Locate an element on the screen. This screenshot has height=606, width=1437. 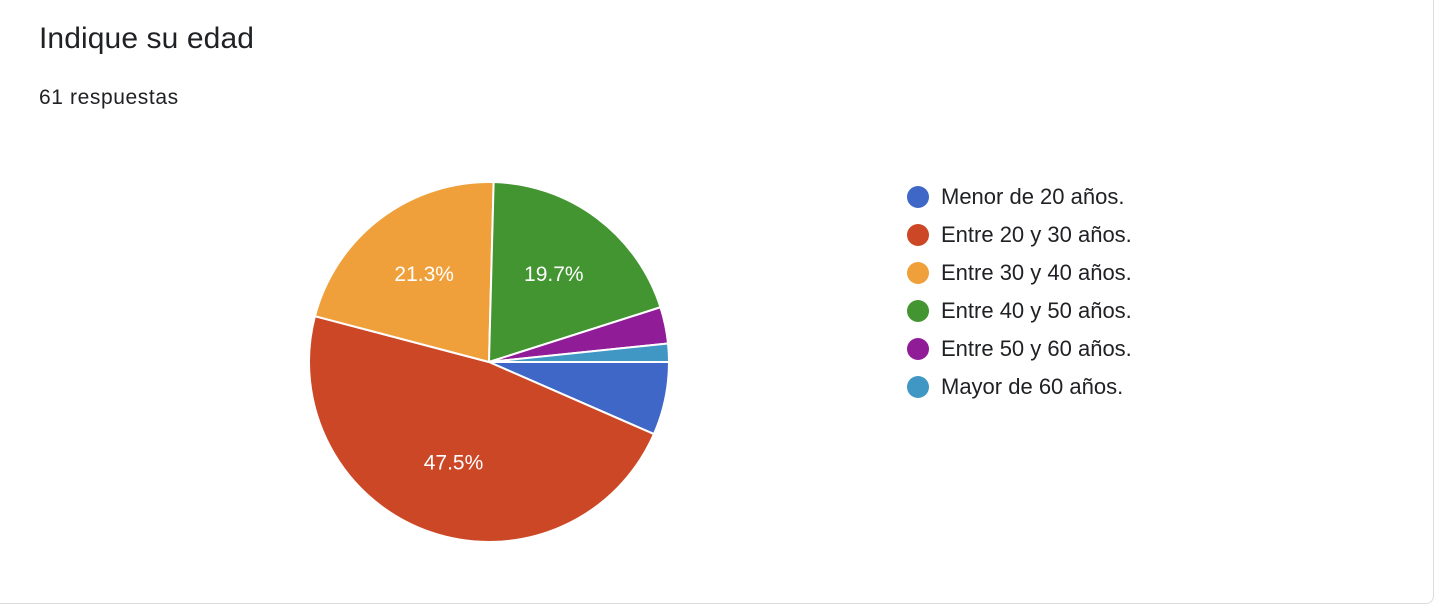
legend-item: Entre 50 y 60 años. is located at coordinates (1019, 349).